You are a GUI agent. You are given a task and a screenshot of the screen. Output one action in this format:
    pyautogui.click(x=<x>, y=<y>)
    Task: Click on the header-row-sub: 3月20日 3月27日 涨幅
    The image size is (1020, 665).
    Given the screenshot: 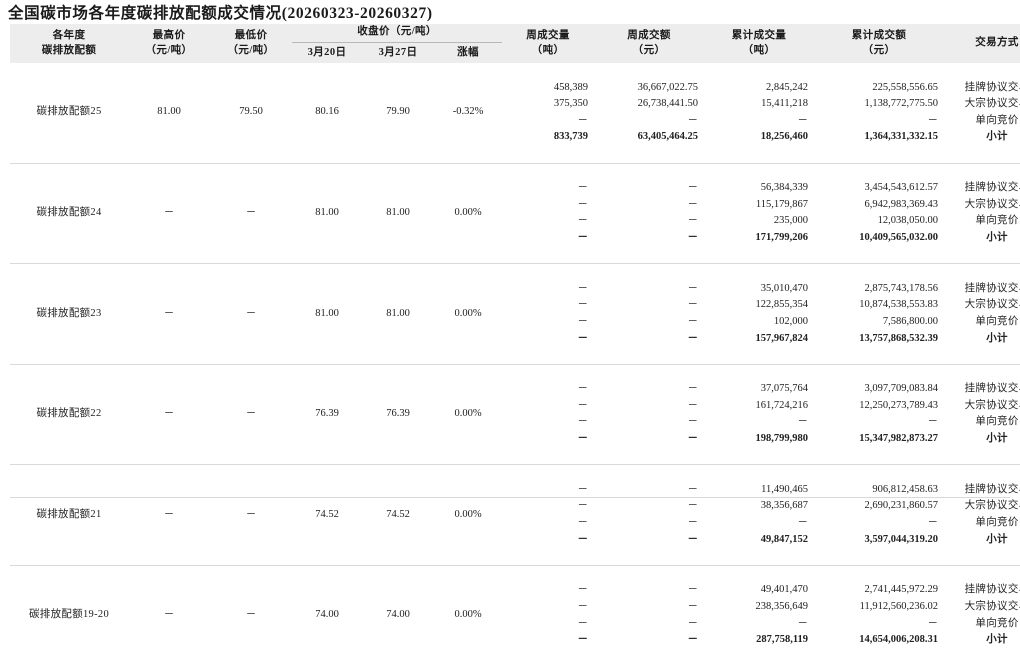 What is the action you would take?
    pyautogui.click(x=515, y=52)
    